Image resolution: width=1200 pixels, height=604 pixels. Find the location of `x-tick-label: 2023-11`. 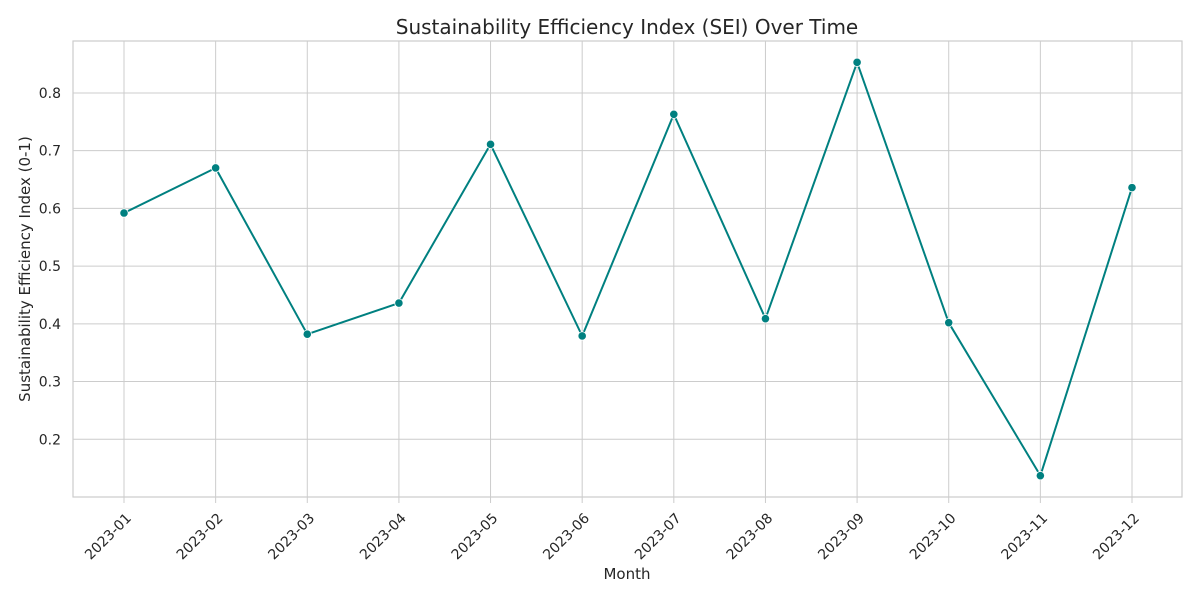

x-tick-label: 2023-11 is located at coordinates (1025, 537).